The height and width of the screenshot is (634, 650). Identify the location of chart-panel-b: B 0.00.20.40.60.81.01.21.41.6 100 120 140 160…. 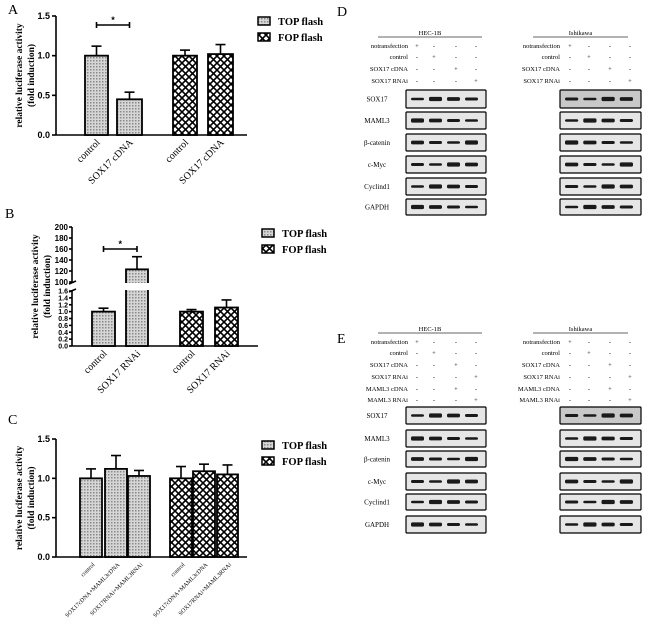
(166, 301).